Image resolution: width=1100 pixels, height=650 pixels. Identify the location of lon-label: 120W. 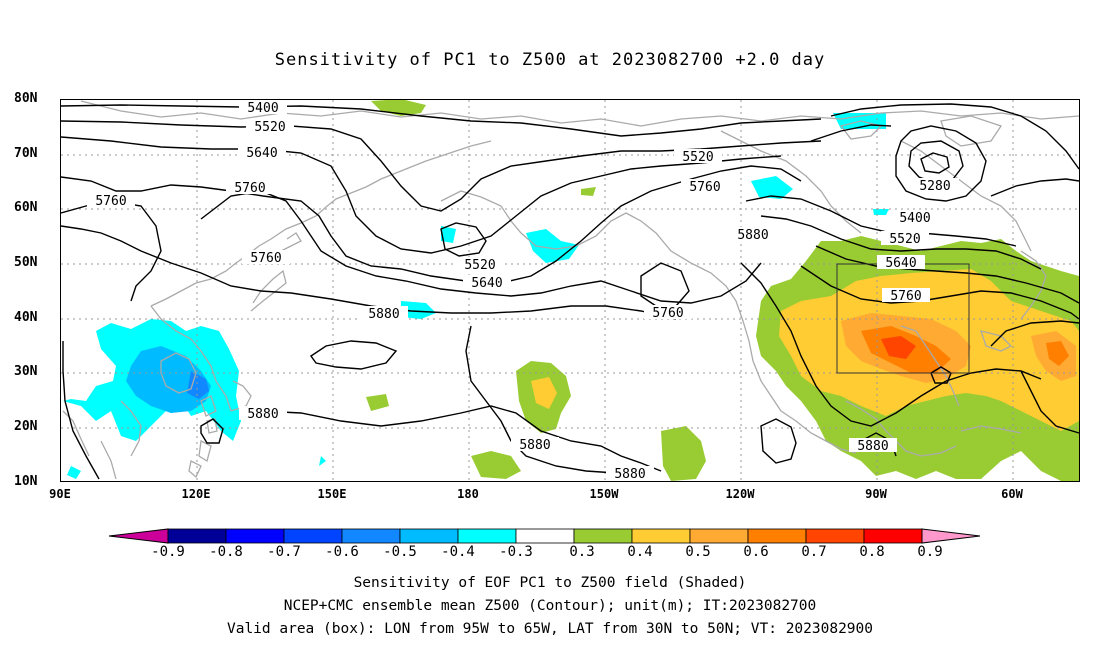
(740, 494).